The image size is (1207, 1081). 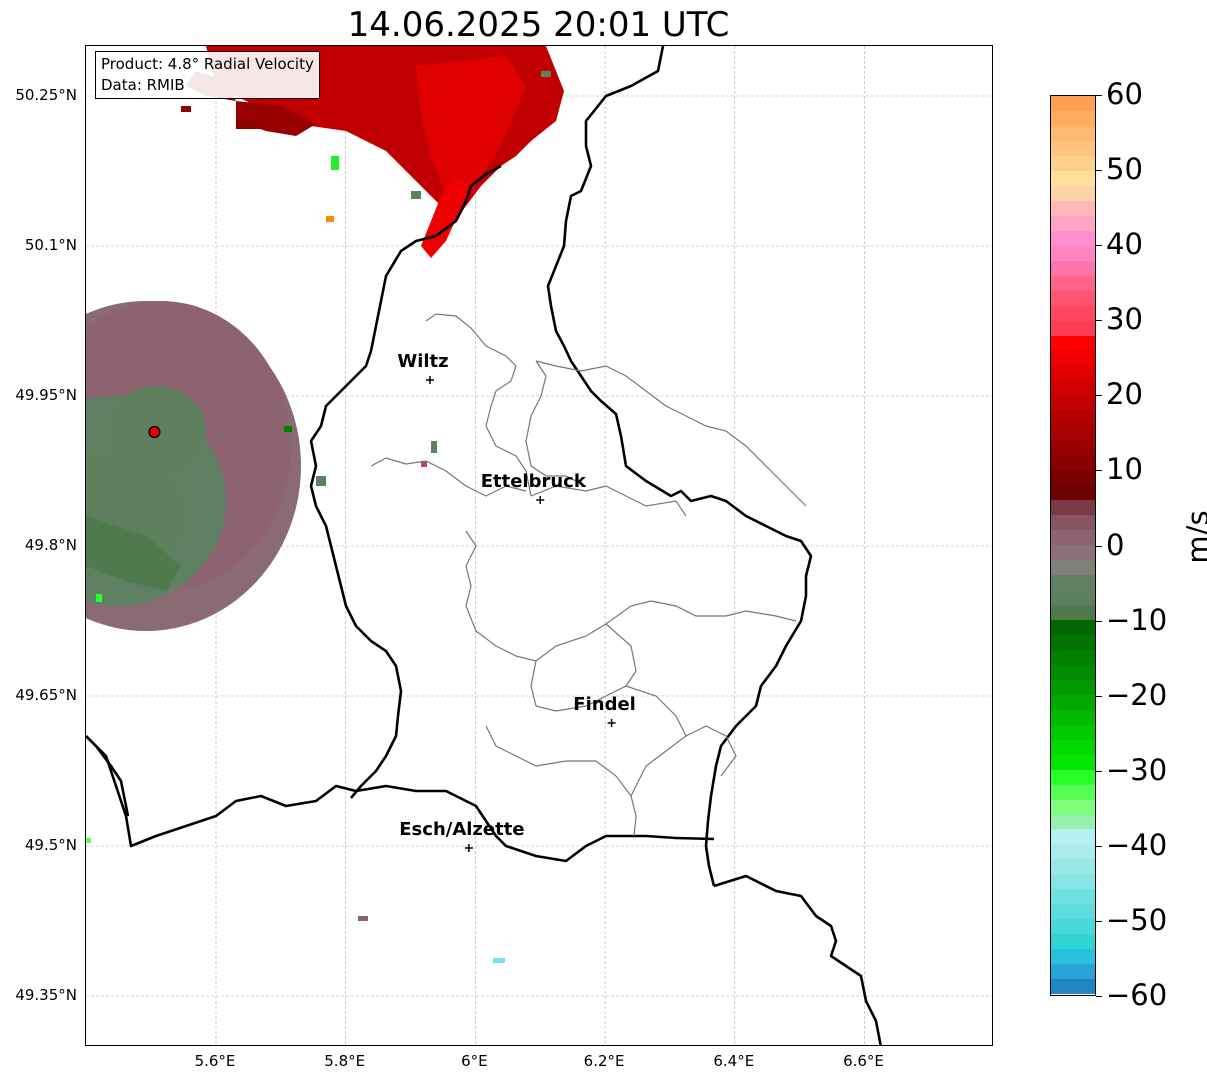 What do you see at coordinates (1124, 169) in the screenshot?
I see `colorbar-tick-label: 50` at bounding box center [1124, 169].